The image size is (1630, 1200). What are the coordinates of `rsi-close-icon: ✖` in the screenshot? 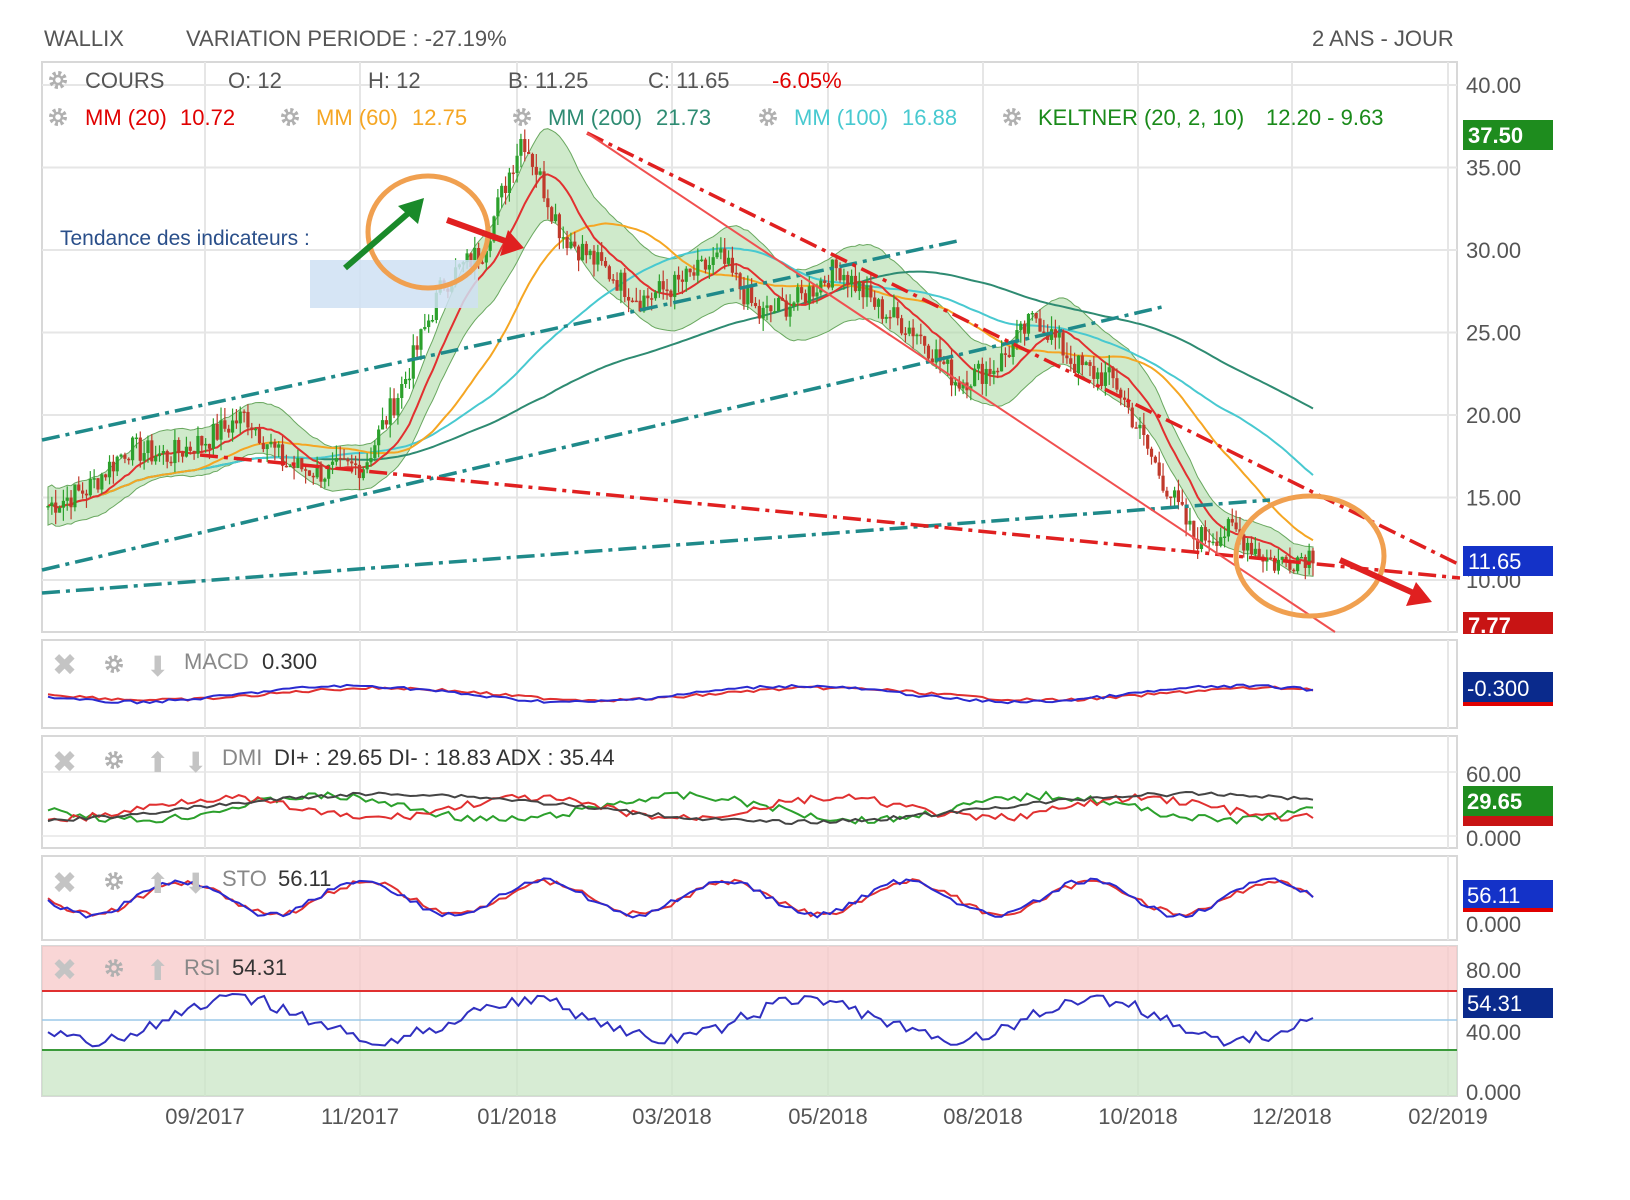 It's located at (64, 970).